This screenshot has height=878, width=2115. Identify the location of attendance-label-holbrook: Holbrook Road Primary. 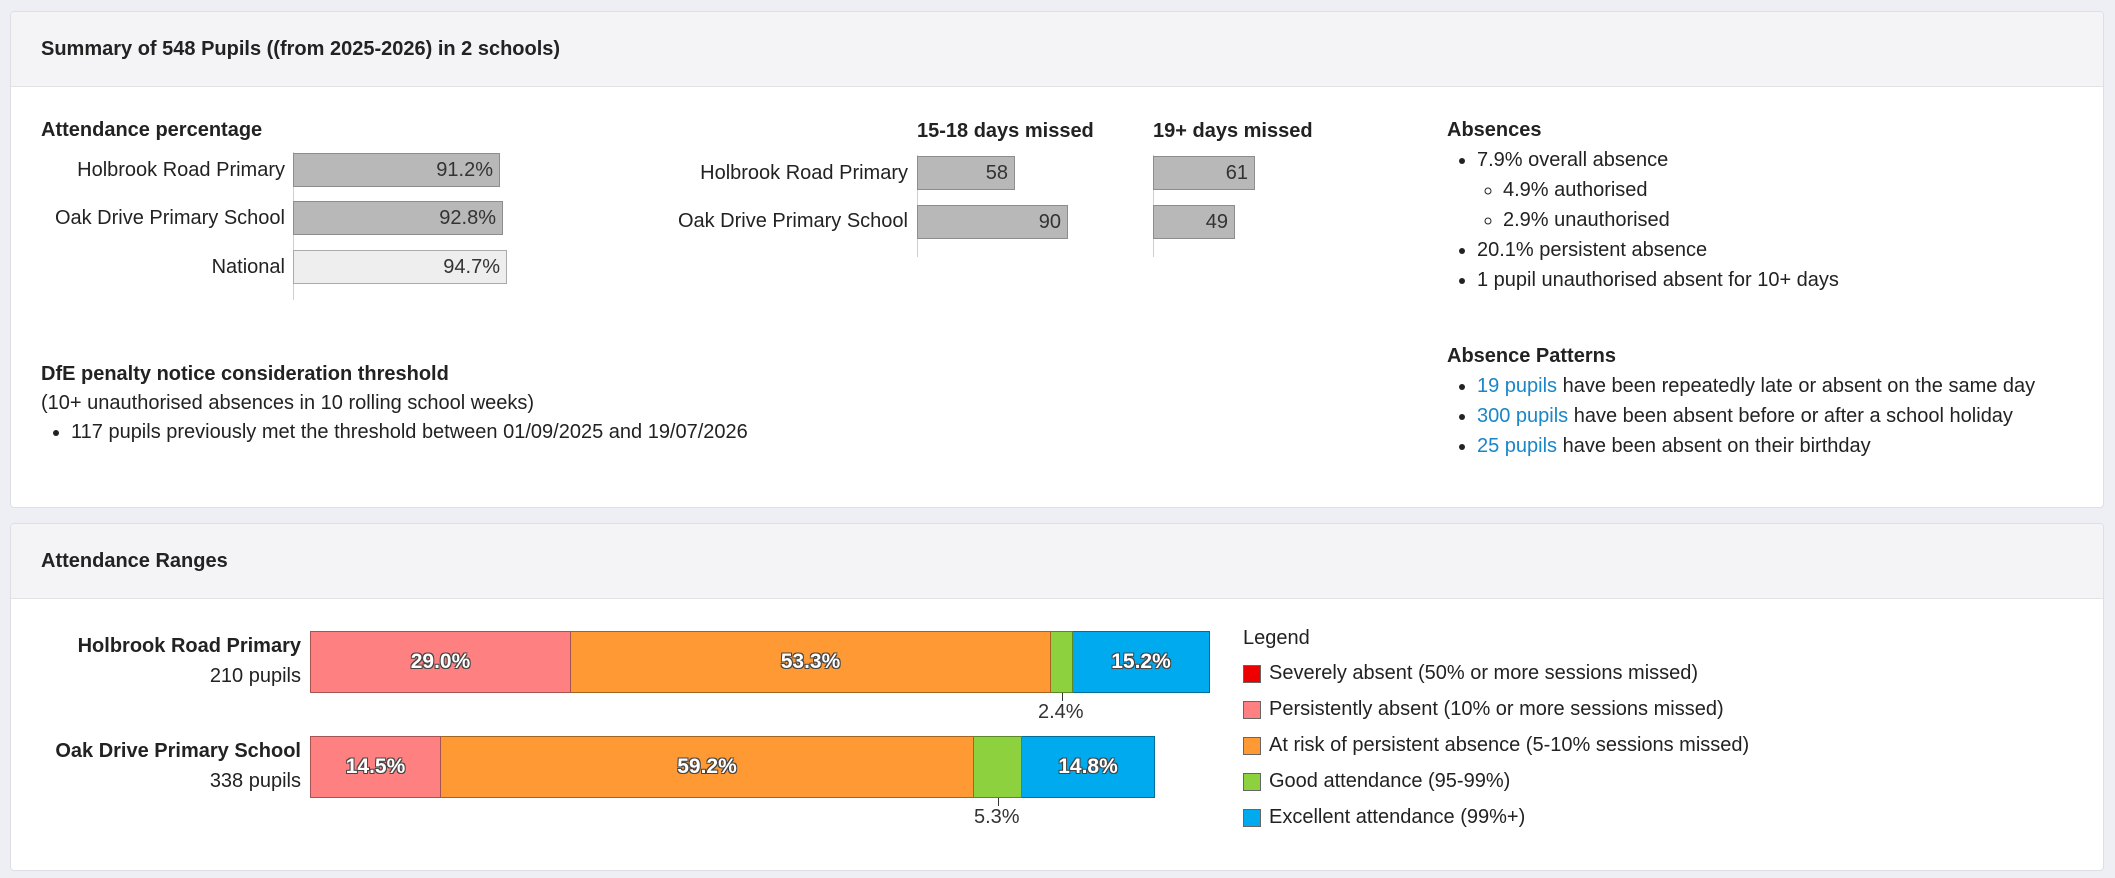
(181, 170).